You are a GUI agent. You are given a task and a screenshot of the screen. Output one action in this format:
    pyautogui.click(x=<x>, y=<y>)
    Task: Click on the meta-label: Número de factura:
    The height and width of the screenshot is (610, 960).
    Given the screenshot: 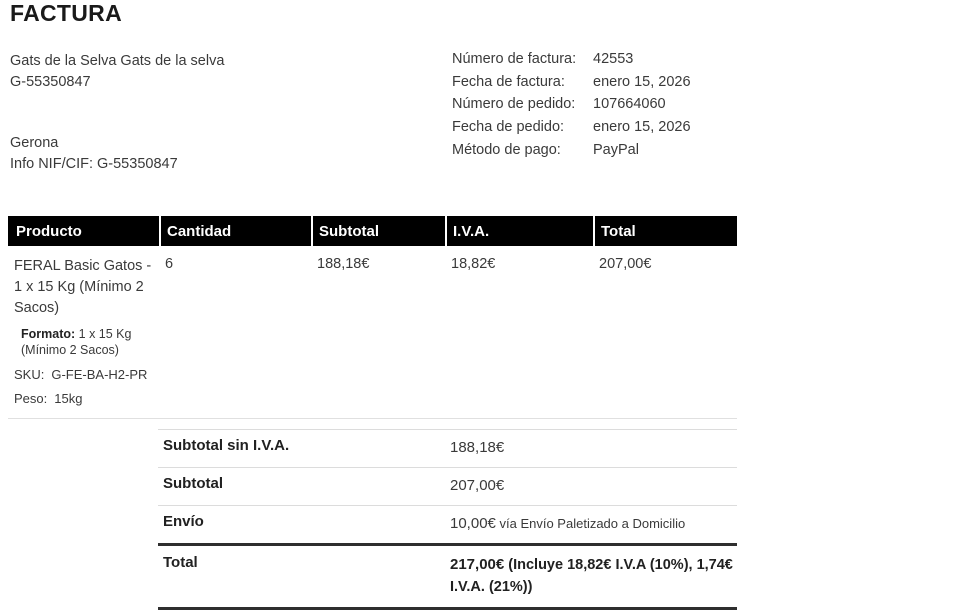 What is the action you would take?
    pyautogui.click(x=514, y=59)
    